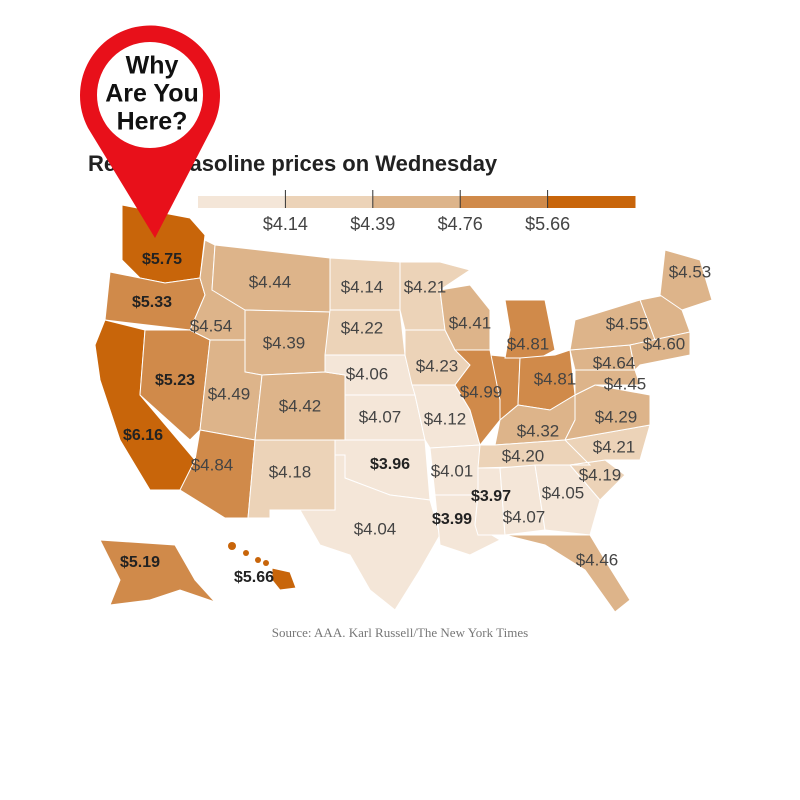 The image size is (800, 800). Describe the element at coordinates (690, 271) in the screenshot. I see `state-price: $4.53` at that location.